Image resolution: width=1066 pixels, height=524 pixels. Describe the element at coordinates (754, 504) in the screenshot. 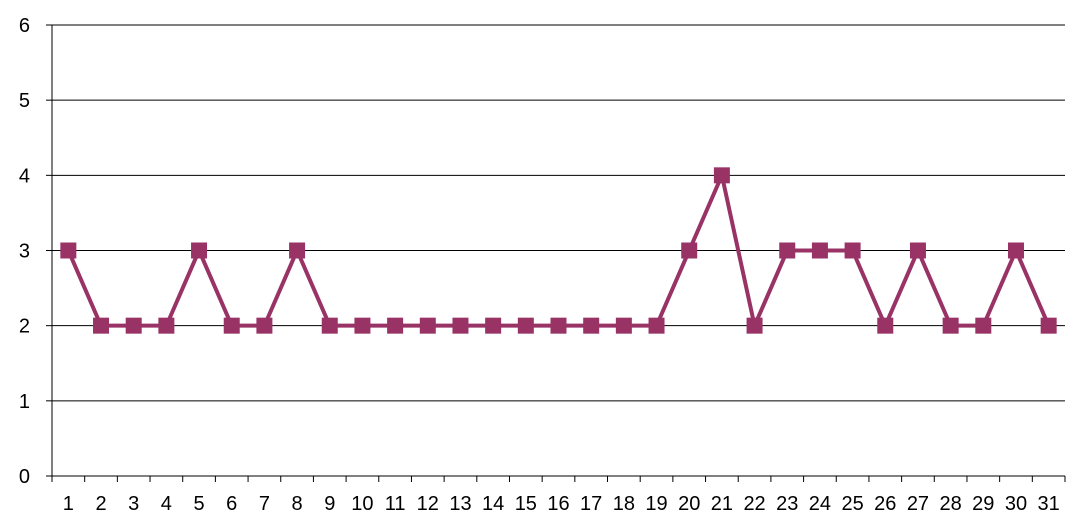

I see `x-tick-label-22: 22` at that location.